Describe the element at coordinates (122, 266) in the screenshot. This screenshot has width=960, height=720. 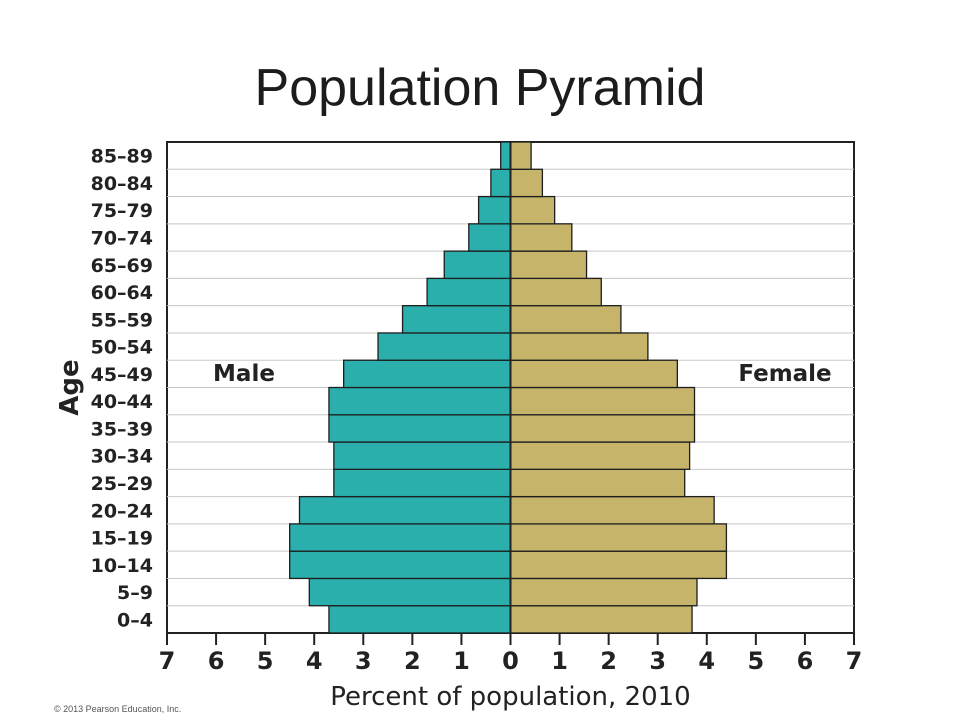
I see `y-tick-label: 65–69` at that location.